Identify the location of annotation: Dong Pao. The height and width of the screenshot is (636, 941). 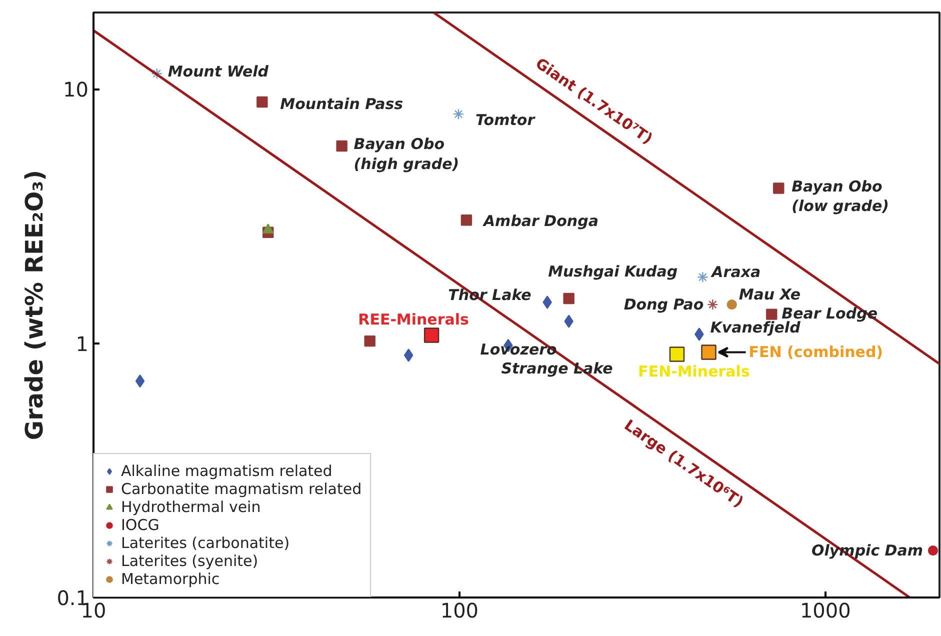
(664, 305).